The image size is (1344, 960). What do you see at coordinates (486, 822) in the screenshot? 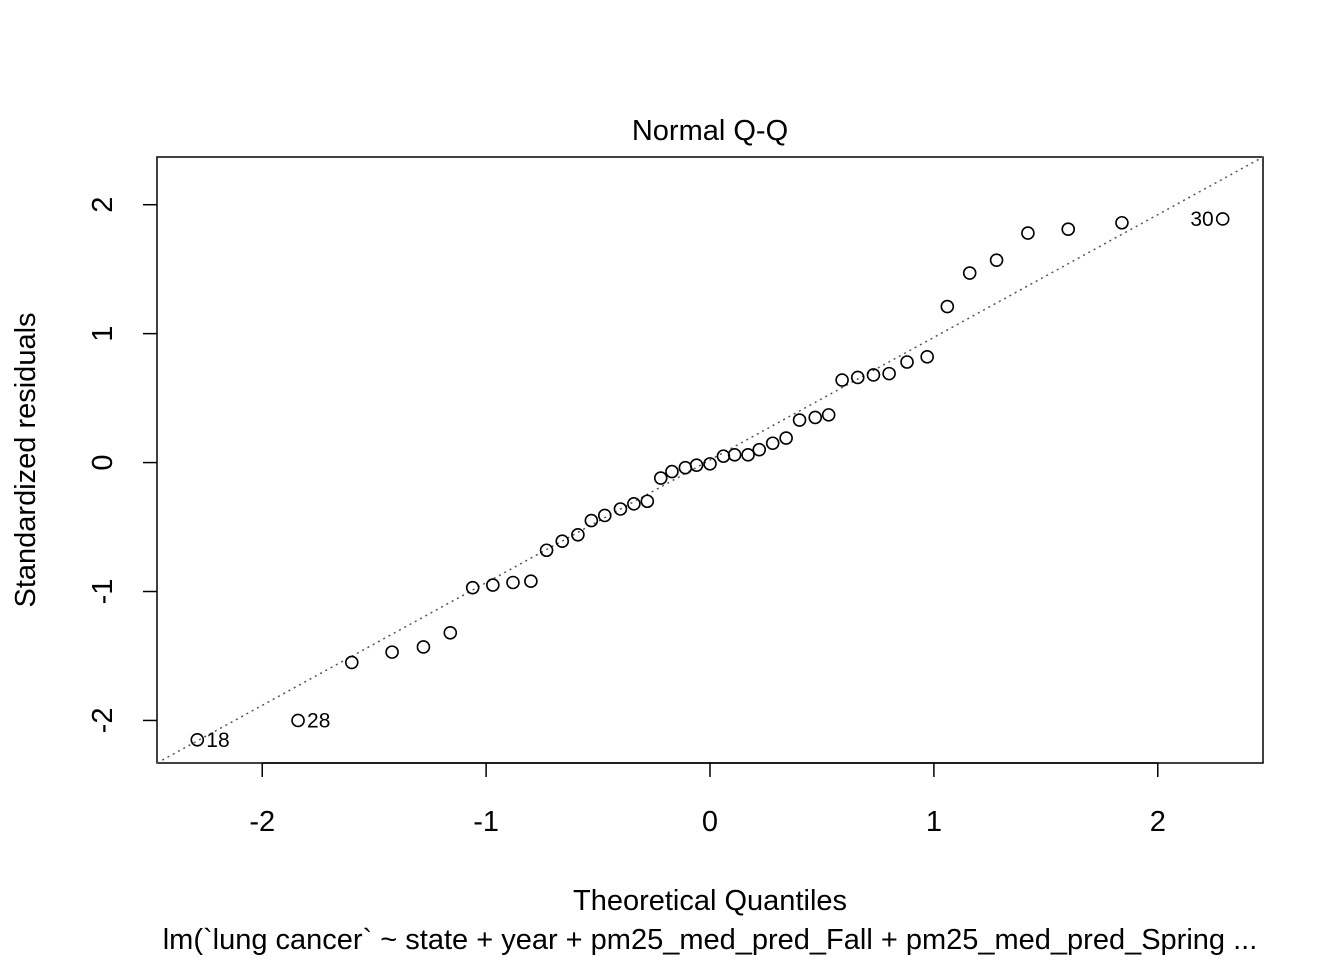
I see `x-tick-label: -1` at bounding box center [486, 822].